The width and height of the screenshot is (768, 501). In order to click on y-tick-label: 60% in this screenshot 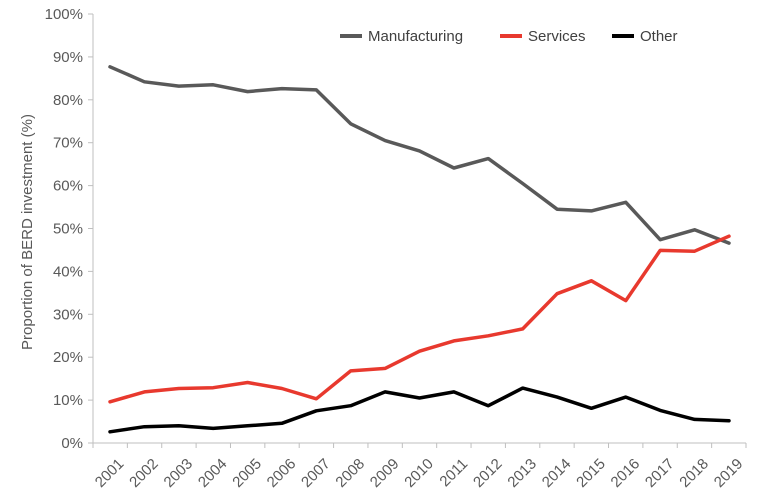, I will do `click(68, 186)`.